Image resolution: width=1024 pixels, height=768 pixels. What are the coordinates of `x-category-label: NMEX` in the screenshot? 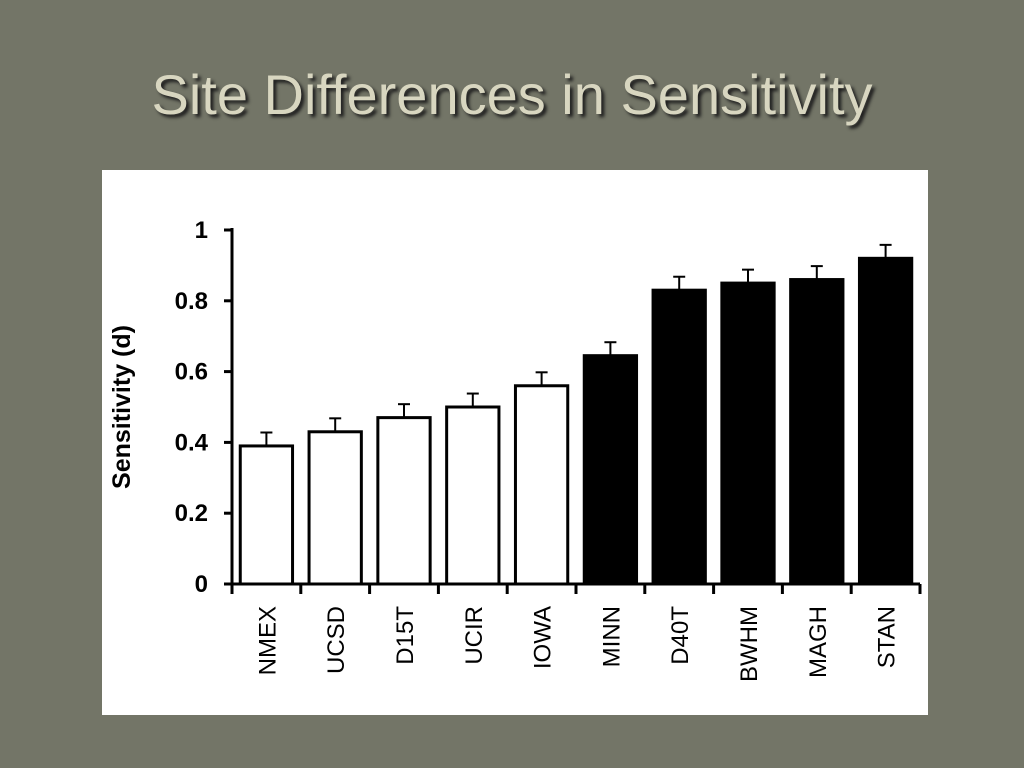 It's located at (267, 640).